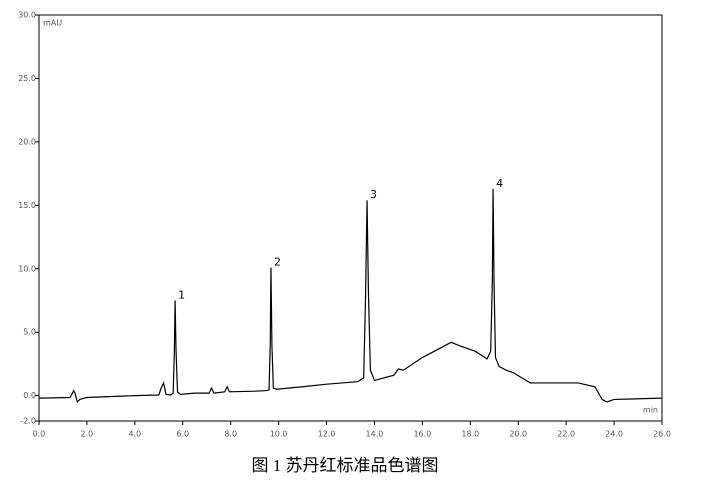 This screenshot has width=711, height=491. What do you see at coordinates (327, 434) in the screenshot?
I see `x-tick-label: 12.0` at bounding box center [327, 434].